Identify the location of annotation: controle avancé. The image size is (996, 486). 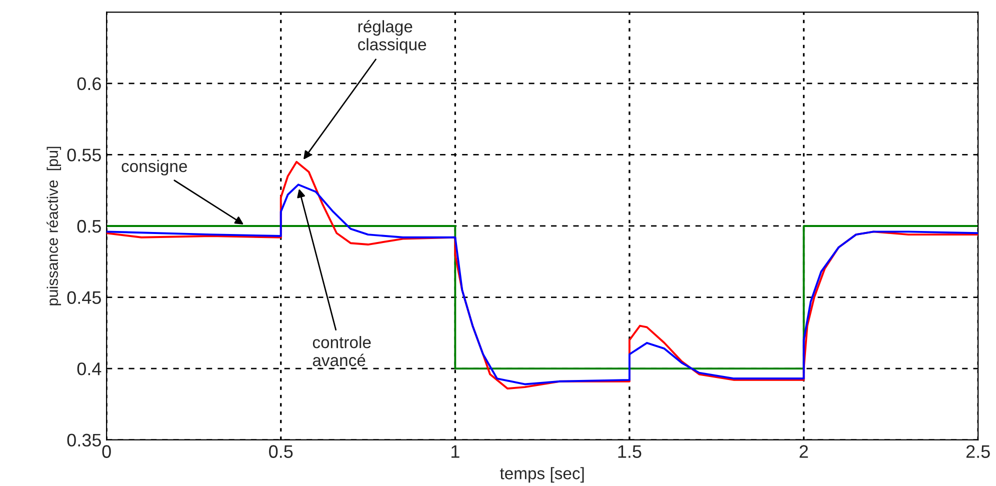
(341, 351).